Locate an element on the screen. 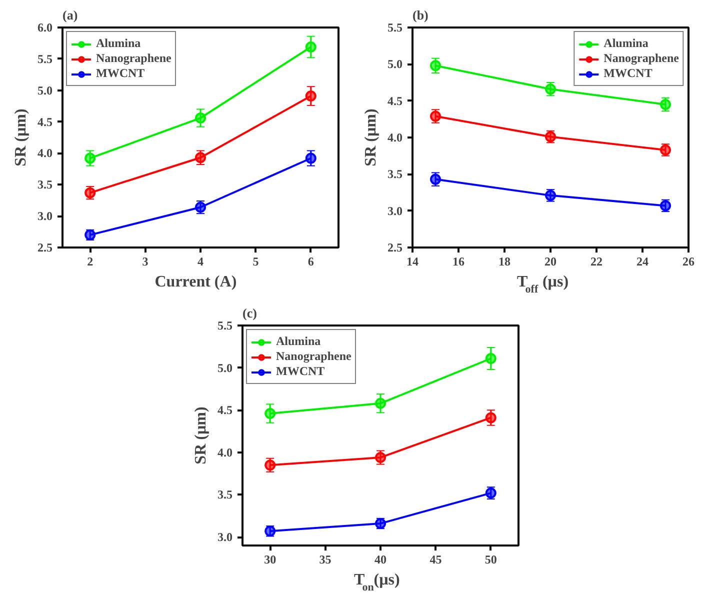 This screenshot has width=712, height=604. x-tick-label: 45 is located at coordinates (436, 559).